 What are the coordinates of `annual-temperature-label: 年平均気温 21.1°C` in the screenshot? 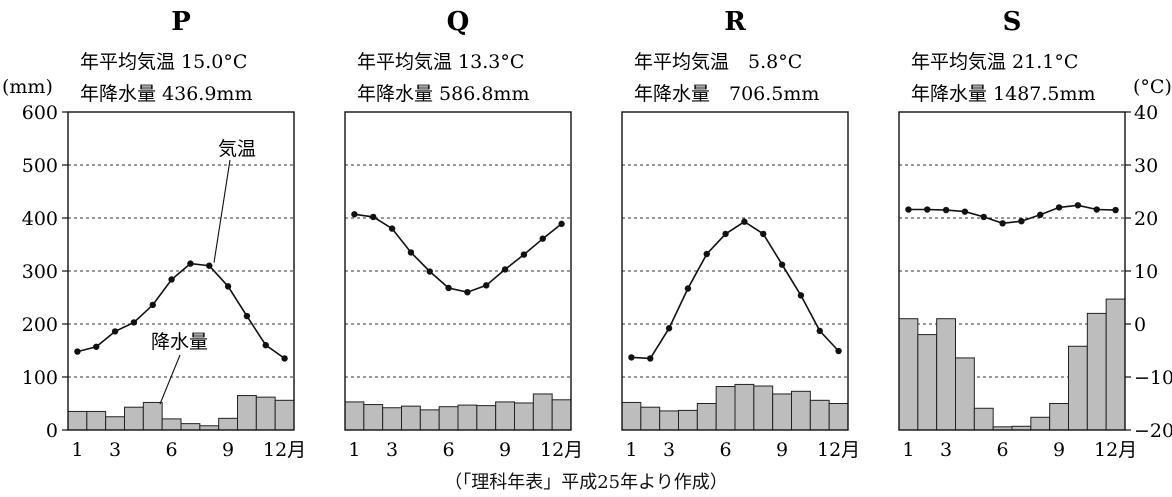 It's located at (994, 62).